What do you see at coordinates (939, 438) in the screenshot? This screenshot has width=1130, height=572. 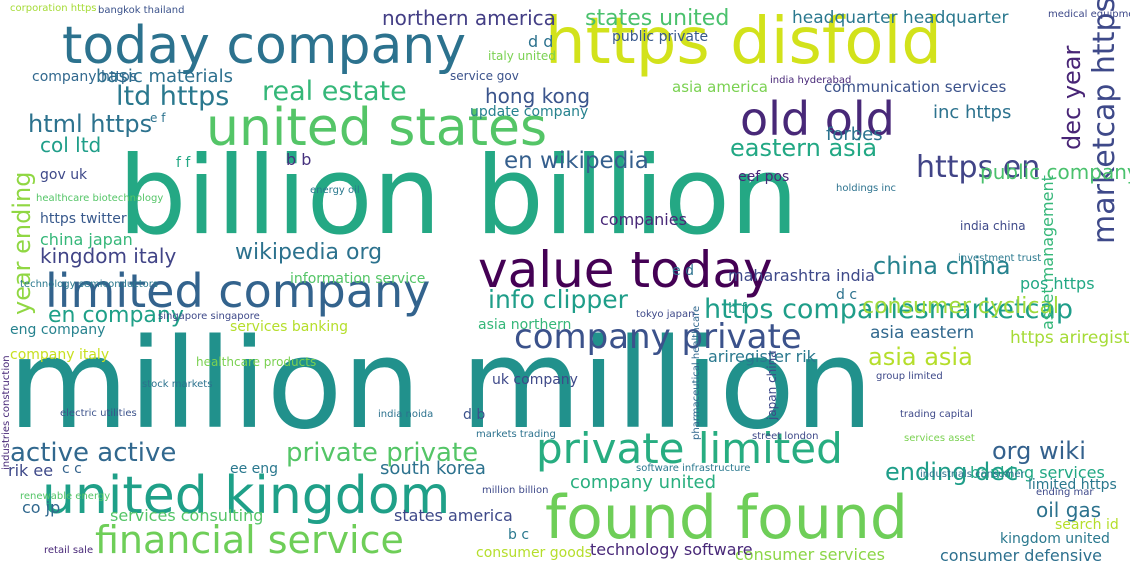 I see `cloud-word: services asset` at bounding box center [939, 438].